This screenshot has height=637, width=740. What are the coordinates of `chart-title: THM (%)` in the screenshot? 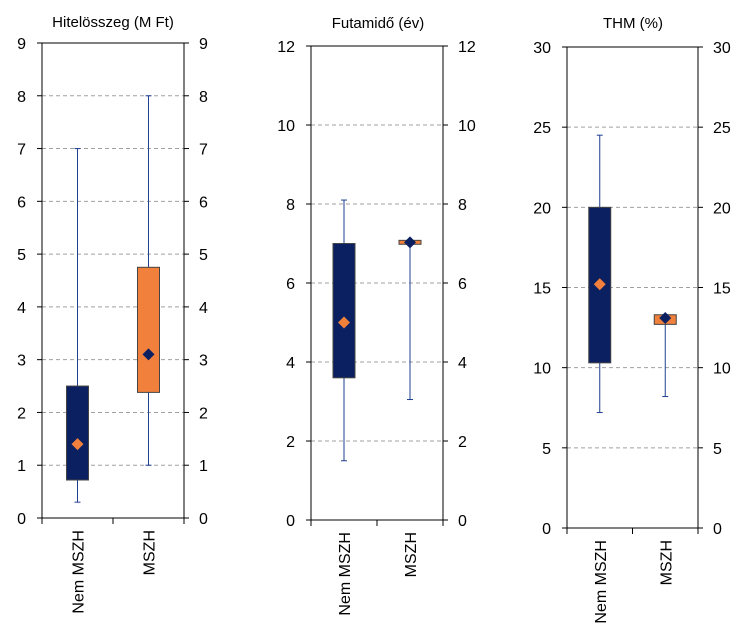 It's located at (633, 23).